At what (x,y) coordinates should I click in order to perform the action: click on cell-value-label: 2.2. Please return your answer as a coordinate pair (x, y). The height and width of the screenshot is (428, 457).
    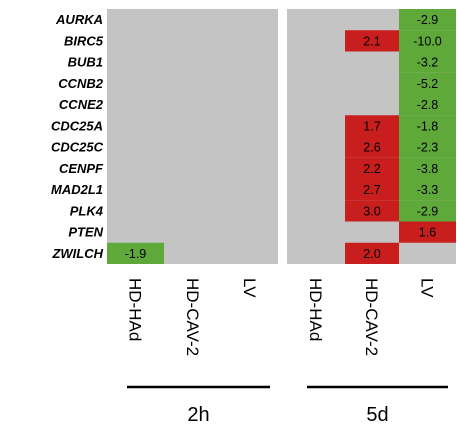
    Looking at the image, I should click on (371, 169).